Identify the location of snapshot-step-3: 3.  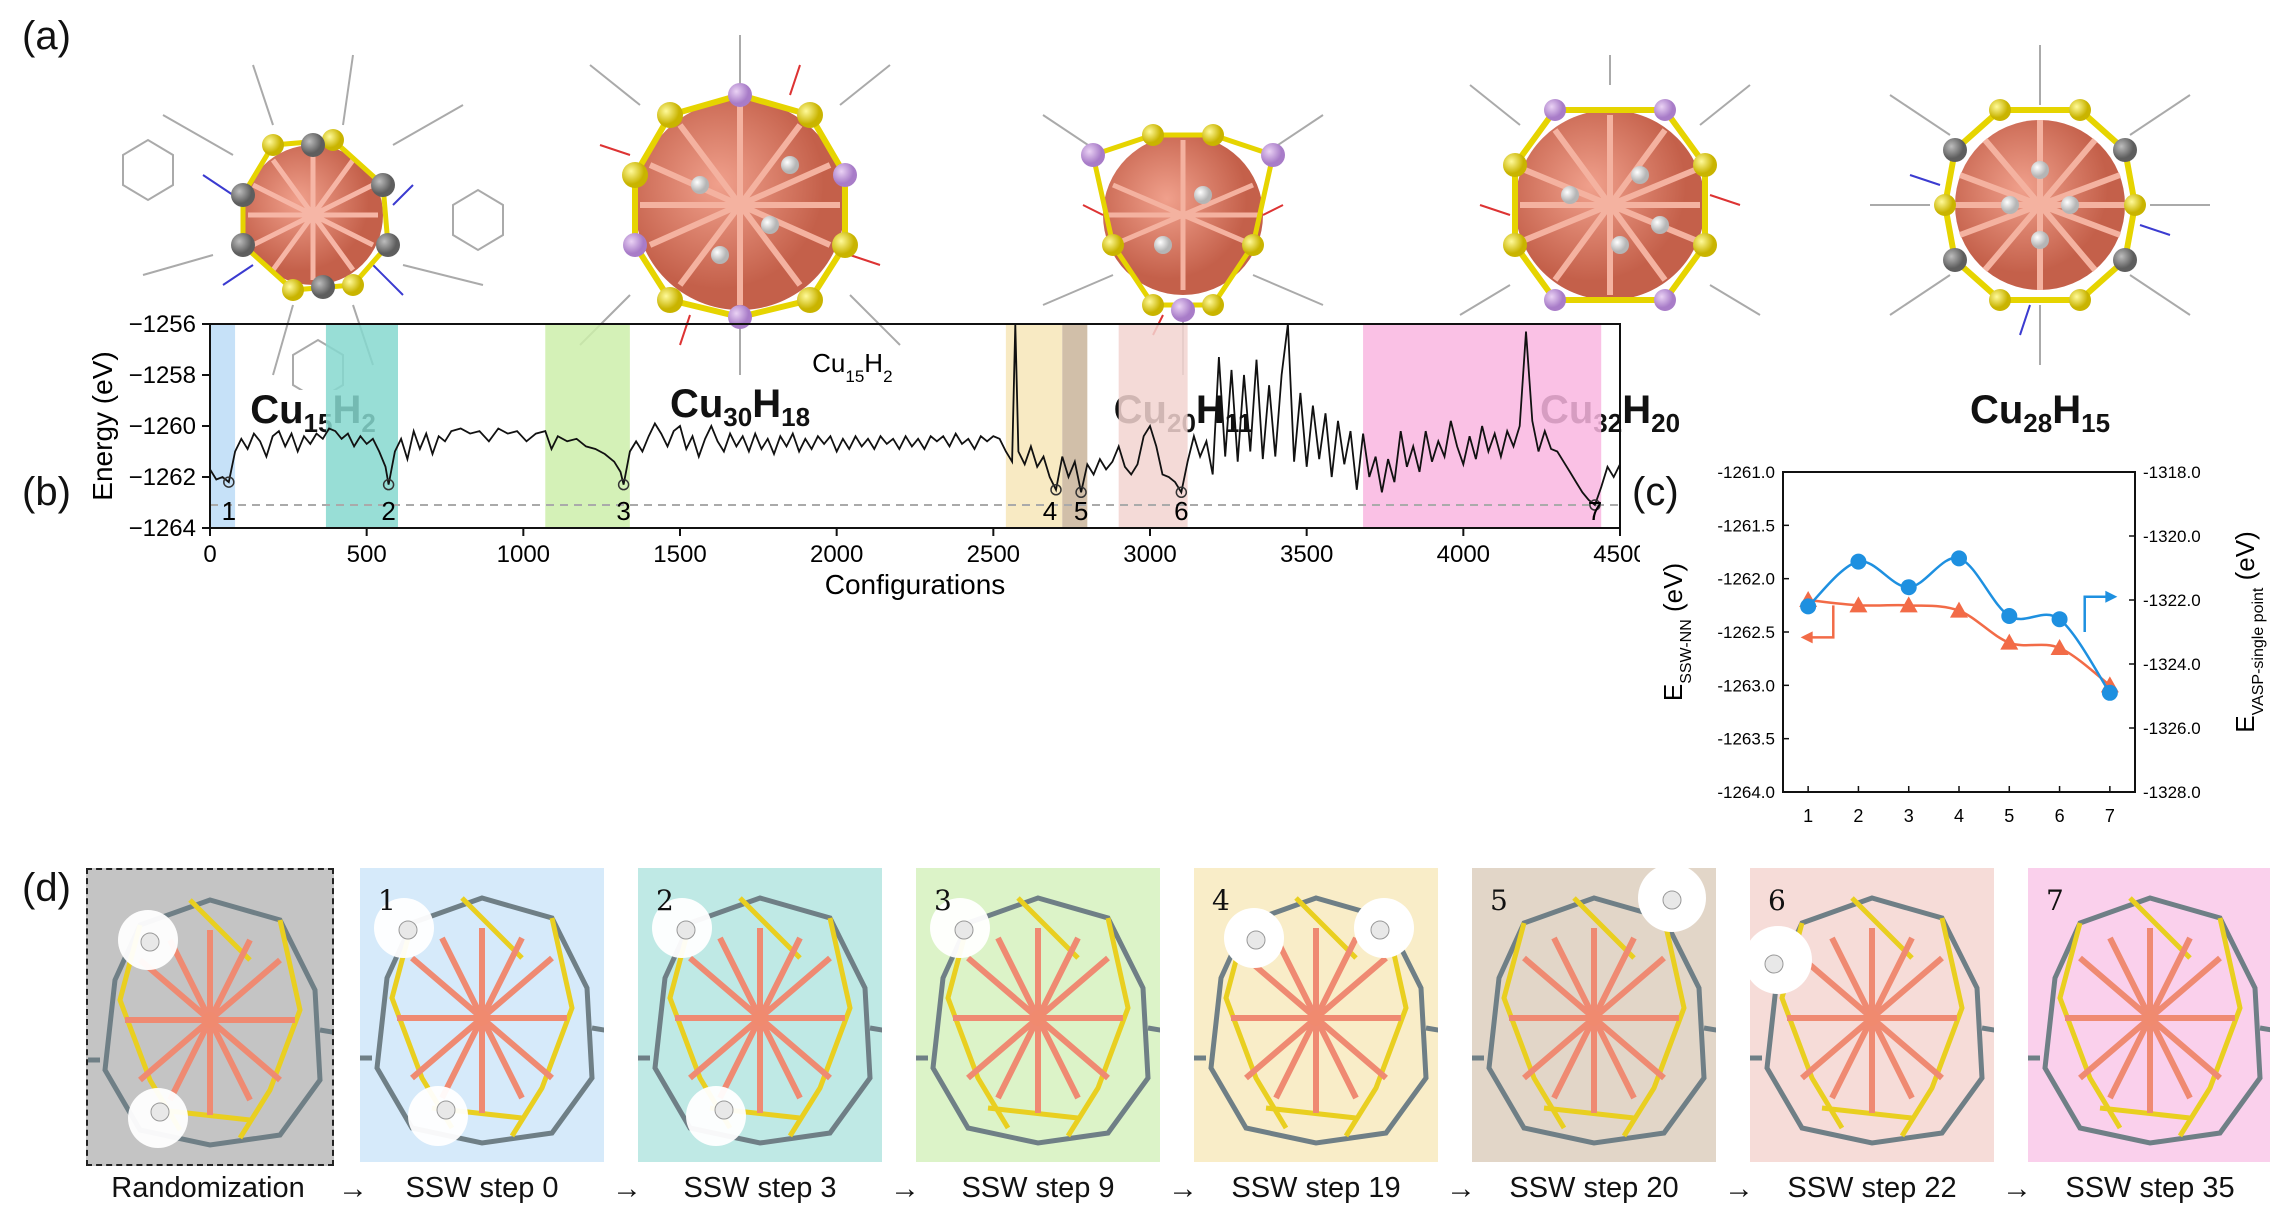
(1038, 1015).